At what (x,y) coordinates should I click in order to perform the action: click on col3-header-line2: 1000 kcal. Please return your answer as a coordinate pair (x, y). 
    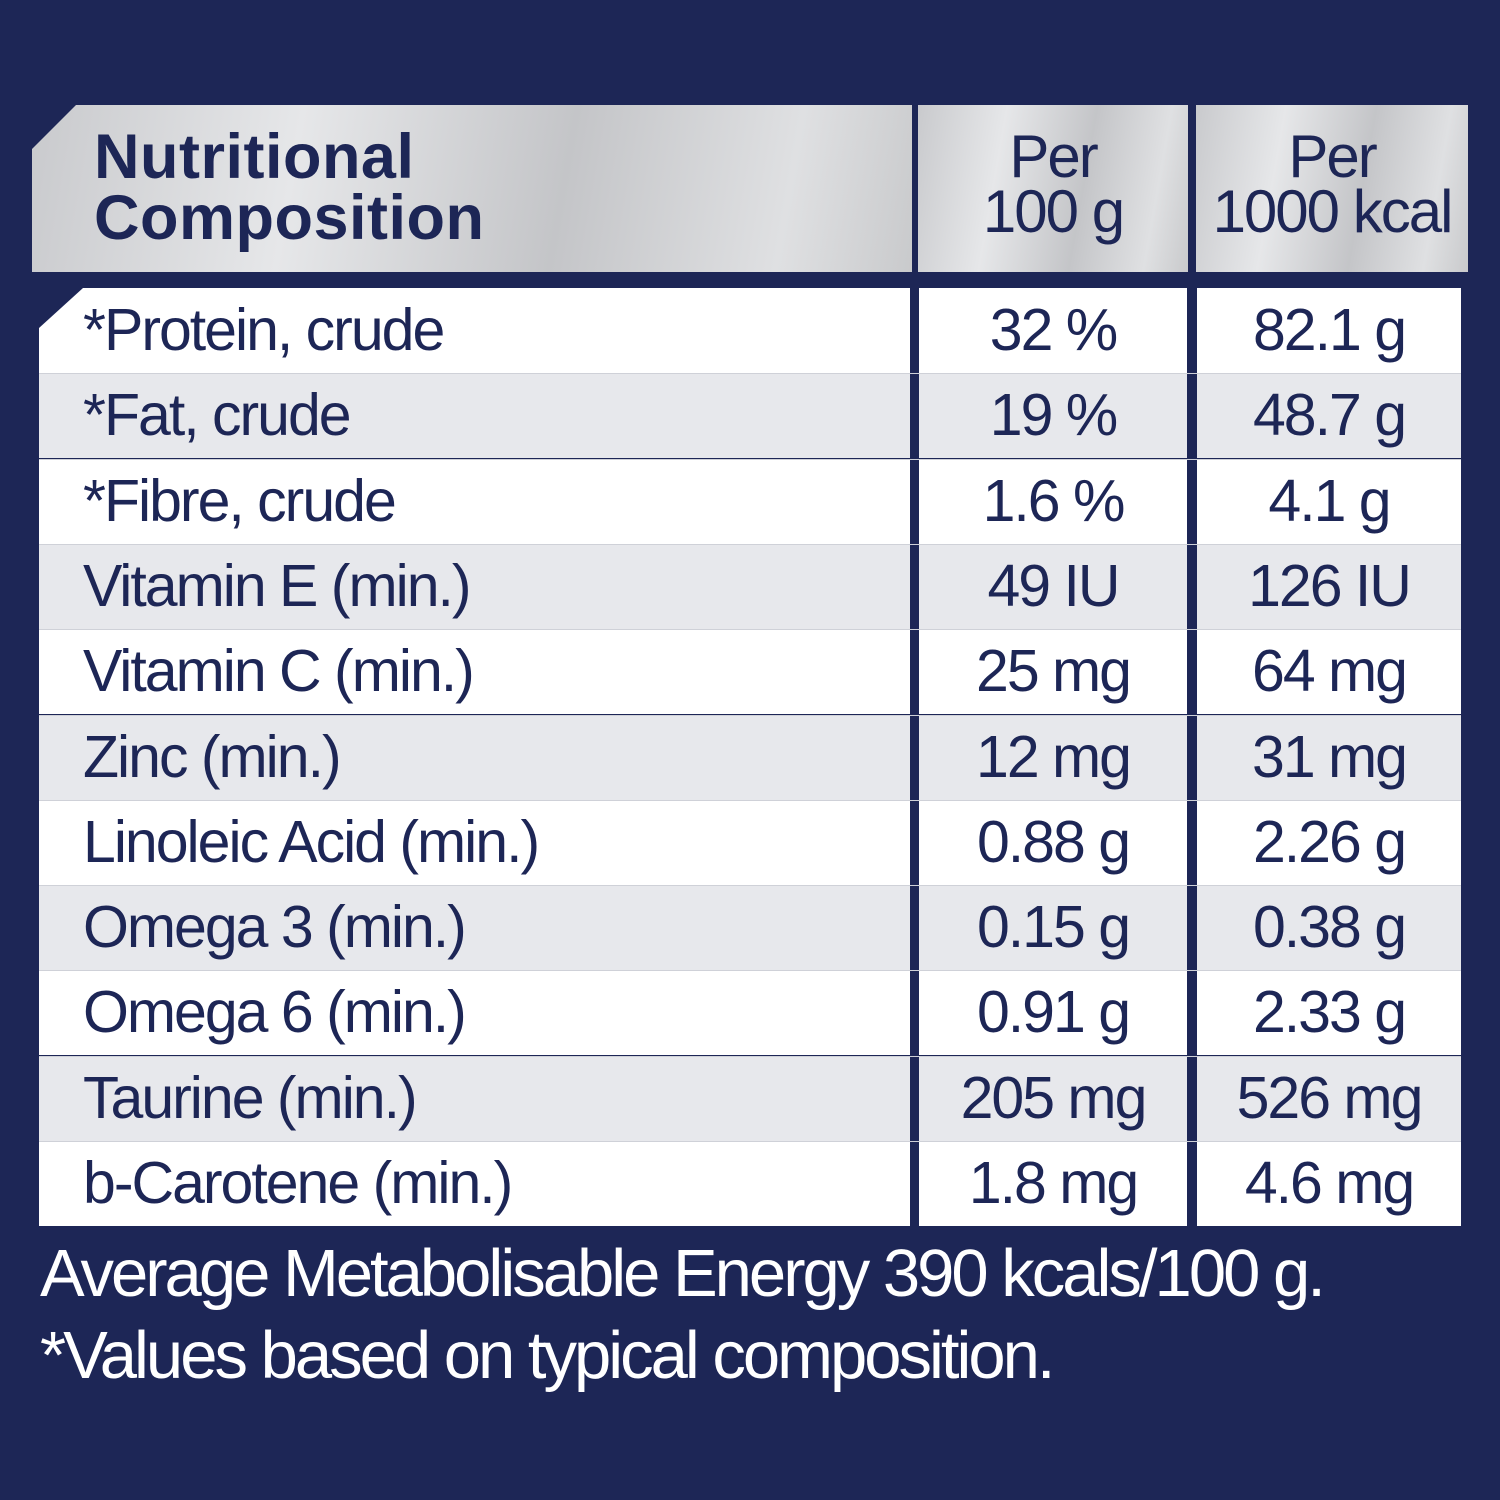
    Looking at the image, I should click on (1333, 211).